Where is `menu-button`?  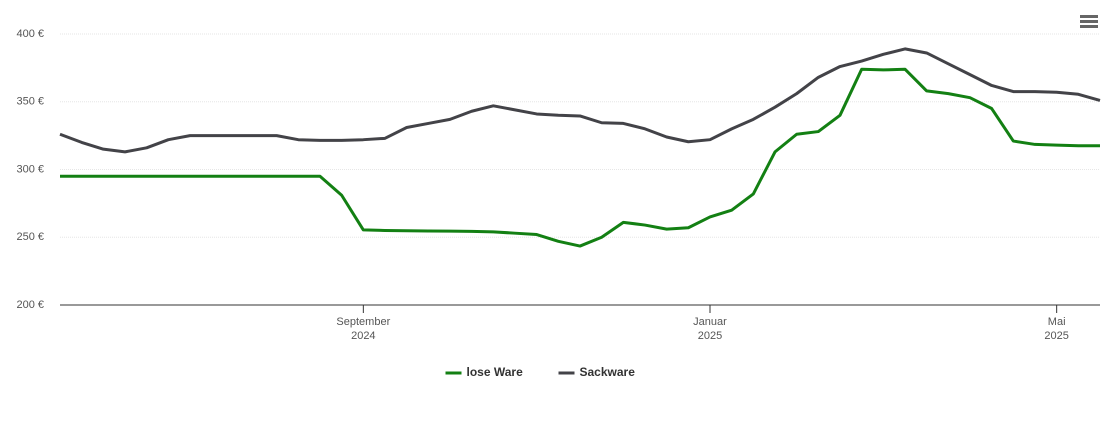
menu-button is located at coordinates (1089, 21).